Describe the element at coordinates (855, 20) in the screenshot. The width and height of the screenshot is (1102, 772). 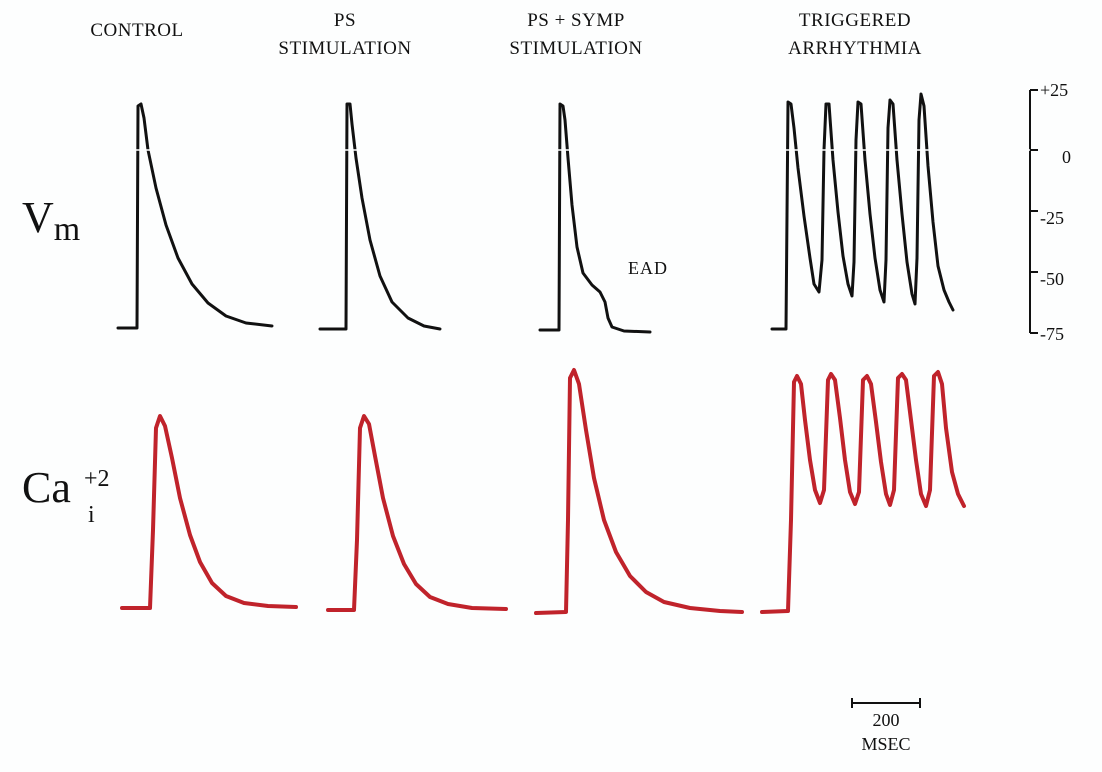
I see `column-title-arrhythmia-line1: TRIGGERED` at that location.